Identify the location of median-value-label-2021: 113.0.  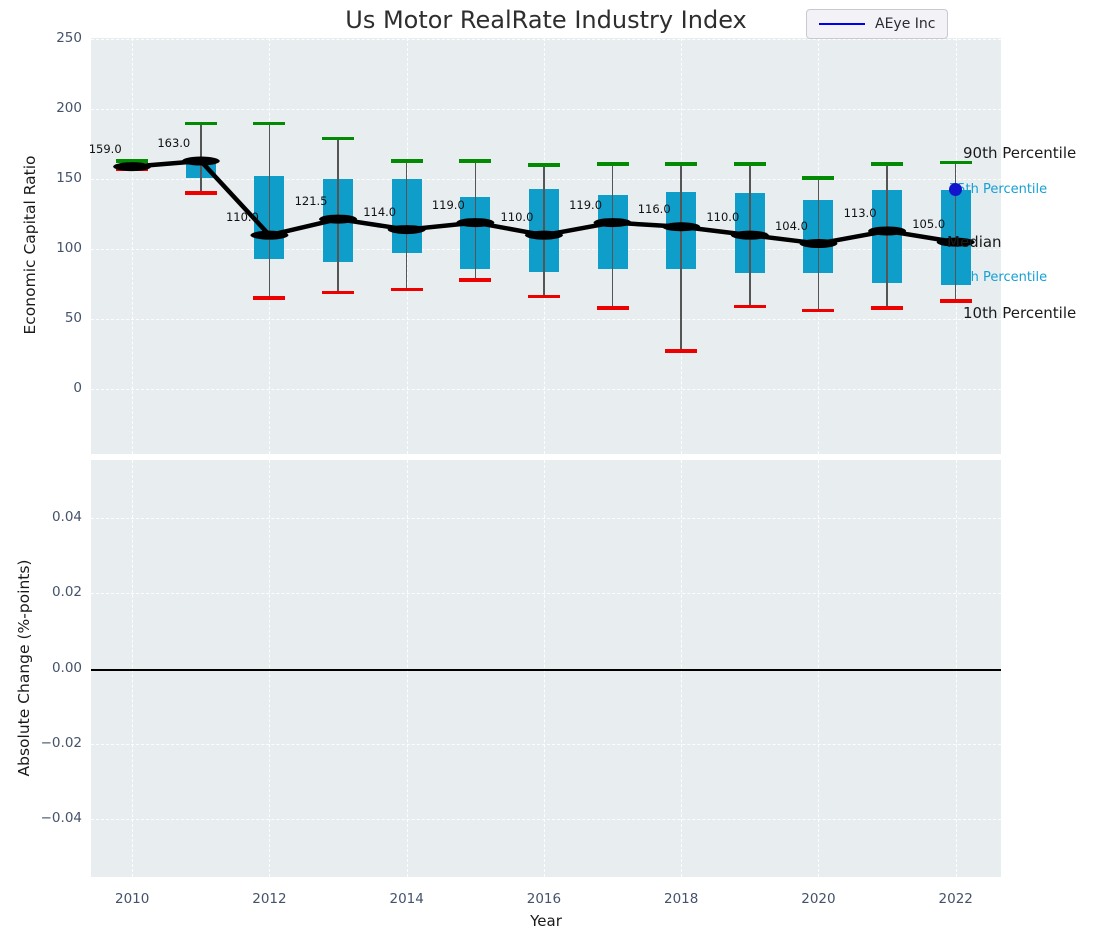
(860, 212).